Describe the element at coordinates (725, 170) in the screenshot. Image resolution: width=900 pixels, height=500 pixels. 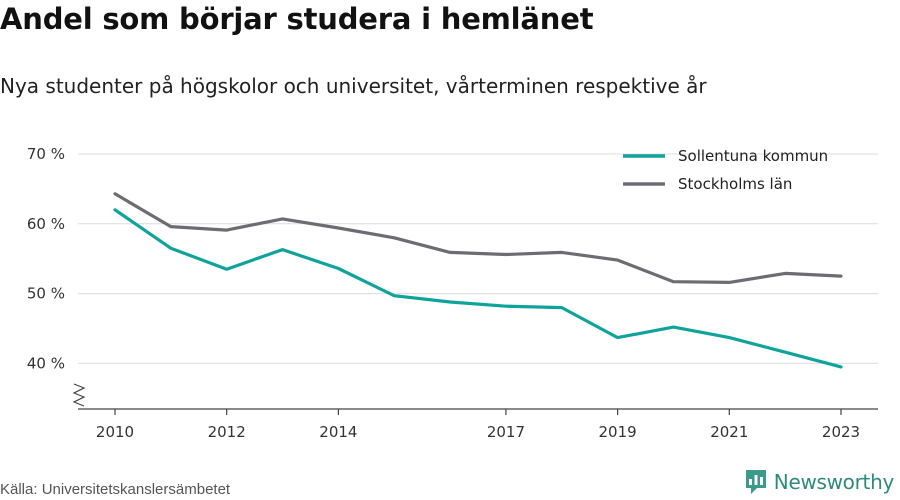
I see `legend: Sollentuna kommun Stockholms län` at that location.